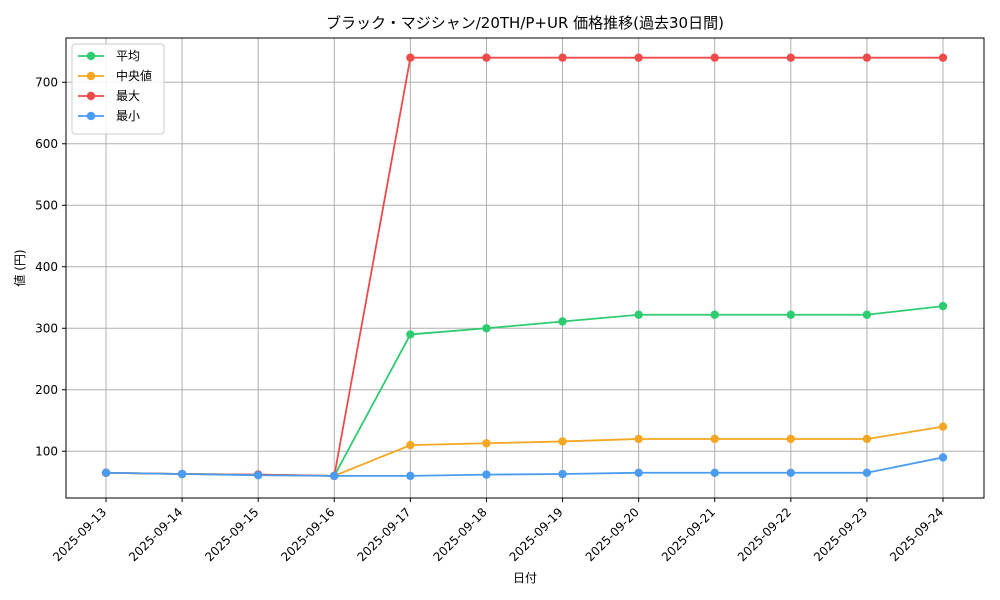 The height and width of the screenshot is (600, 1000). I want to click on y-axis-label: 値 (円), so click(19, 267).